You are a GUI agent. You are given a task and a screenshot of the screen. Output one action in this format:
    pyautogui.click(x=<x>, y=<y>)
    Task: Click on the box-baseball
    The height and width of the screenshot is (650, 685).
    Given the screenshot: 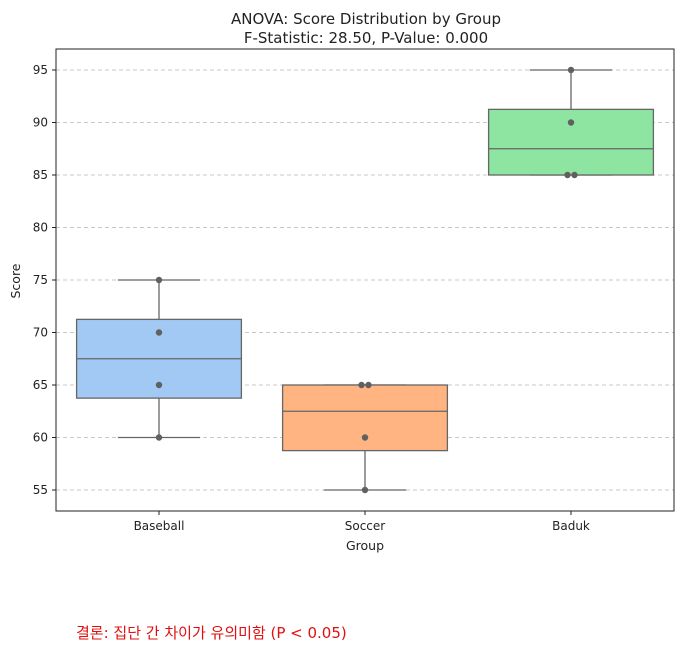 What is the action you would take?
    pyautogui.click(x=159, y=358)
    